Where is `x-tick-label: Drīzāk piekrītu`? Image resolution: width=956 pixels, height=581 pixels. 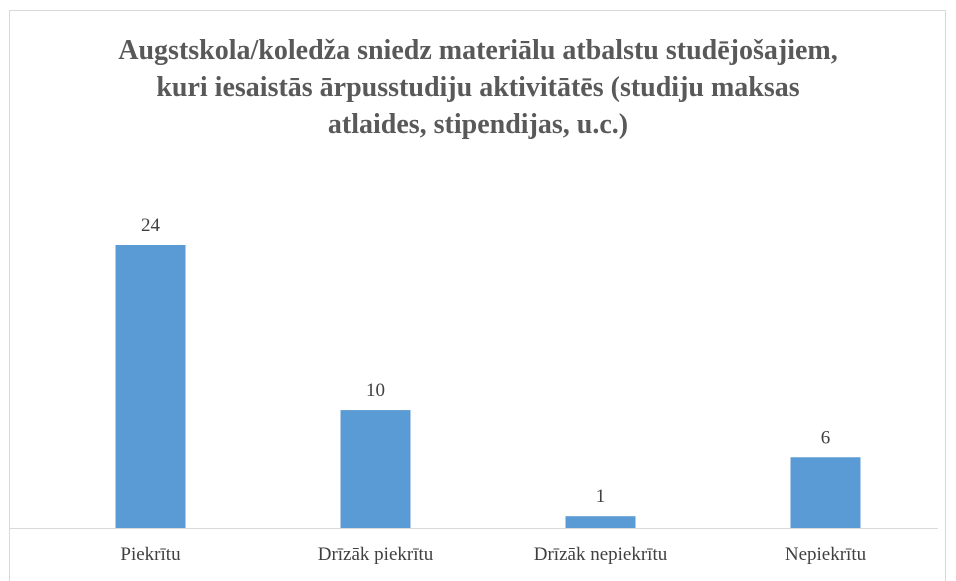
x-tick-label: Drīzāk piekrītu is located at coordinates (376, 554).